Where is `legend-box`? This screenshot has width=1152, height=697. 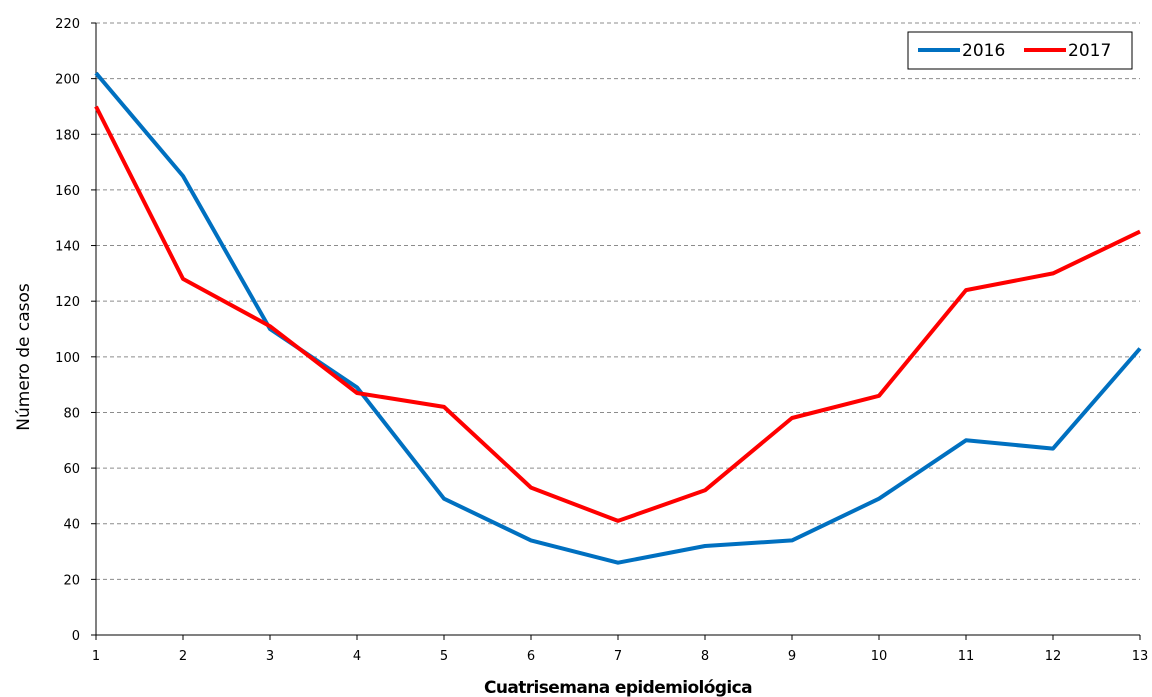
legend-box is located at coordinates (1020, 50).